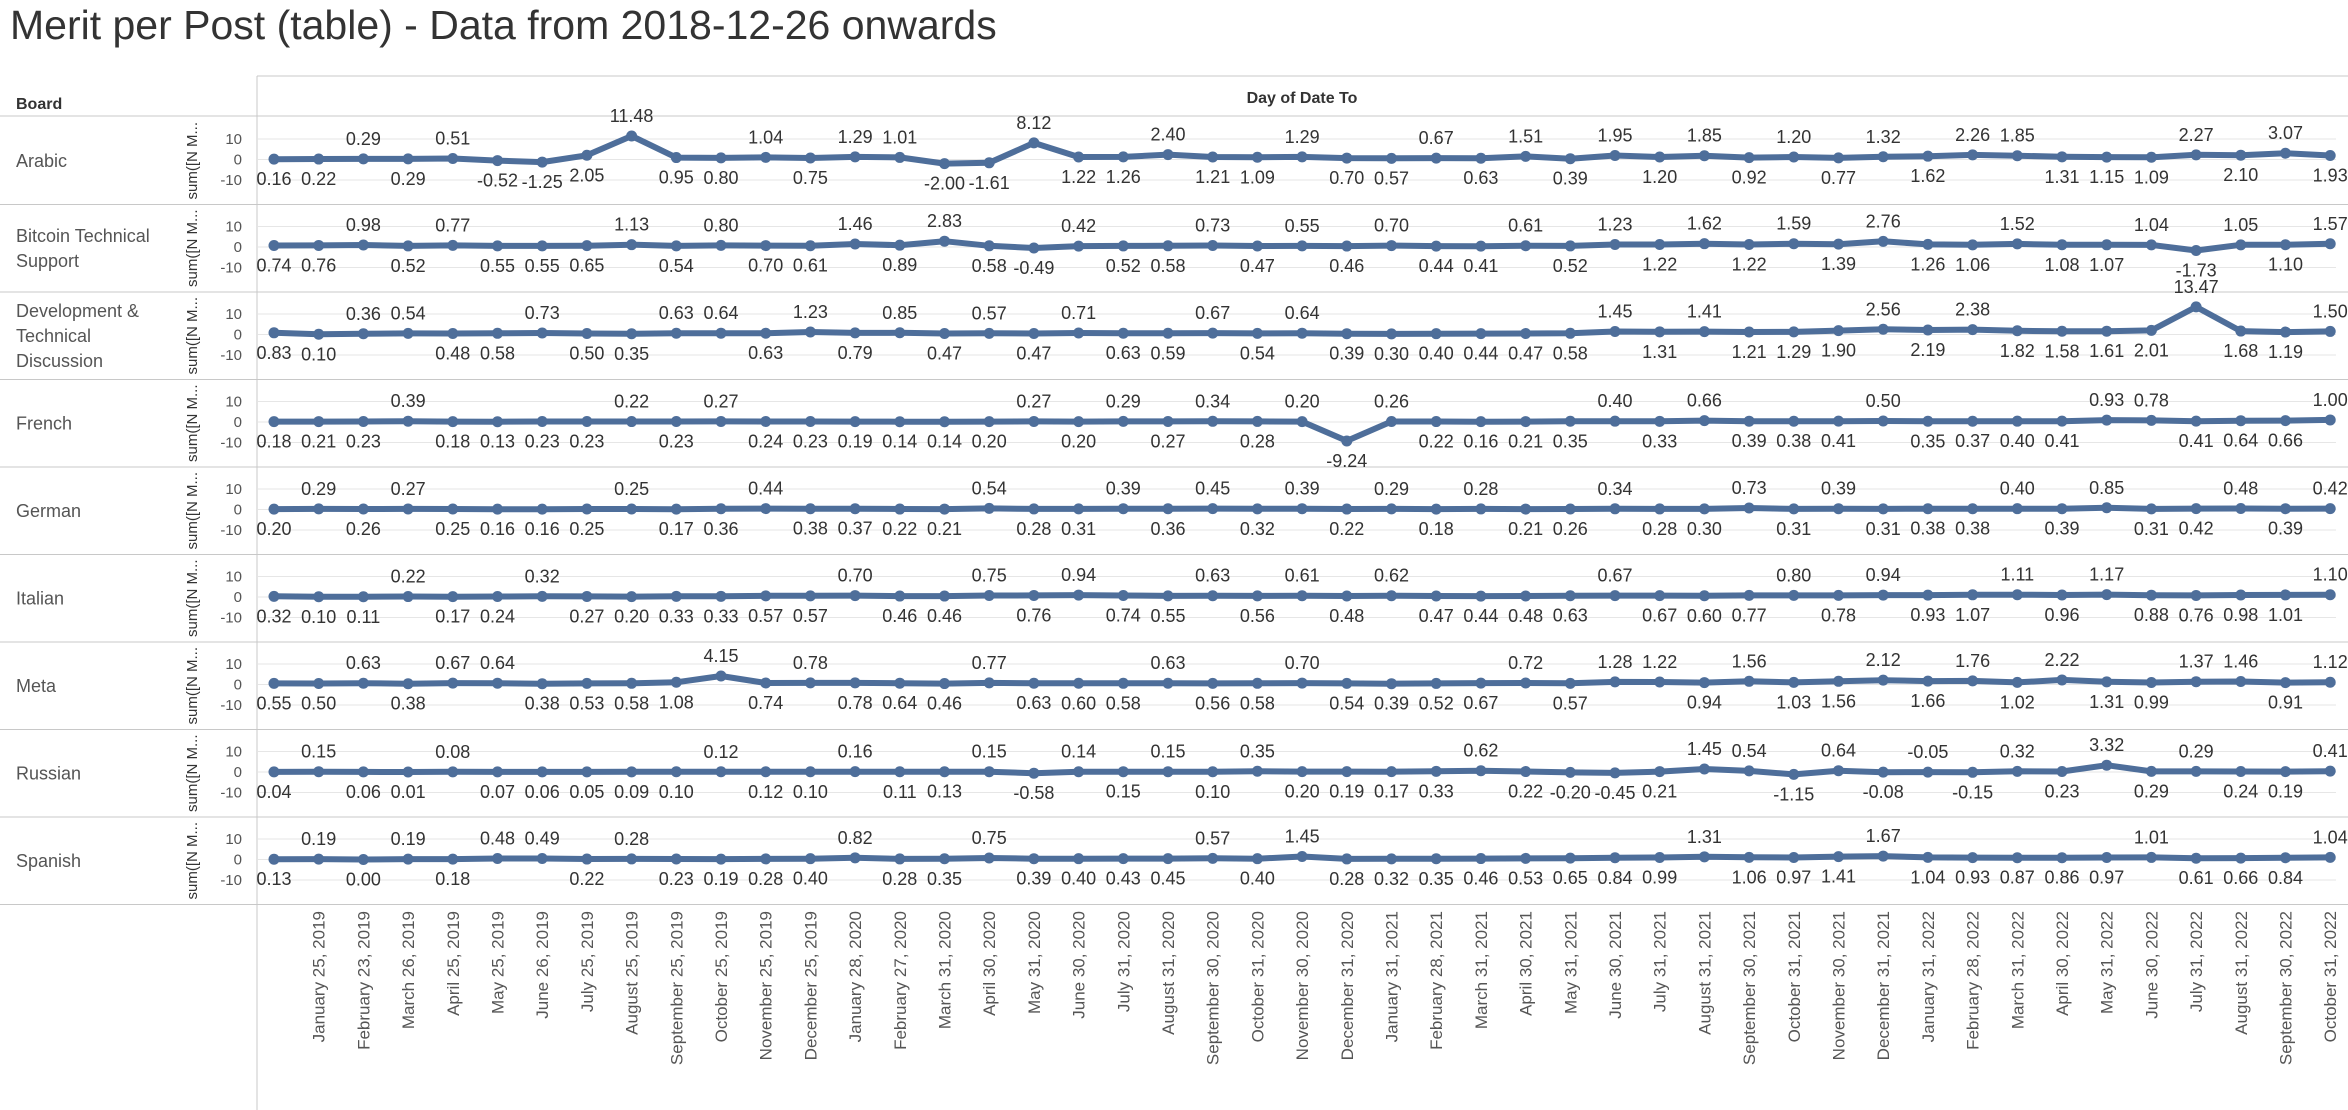 This screenshot has width=2348, height=1110. Describe the element at coordinates (1704, 703) in the screenshot. I see `data-label: 0.94` at that location.